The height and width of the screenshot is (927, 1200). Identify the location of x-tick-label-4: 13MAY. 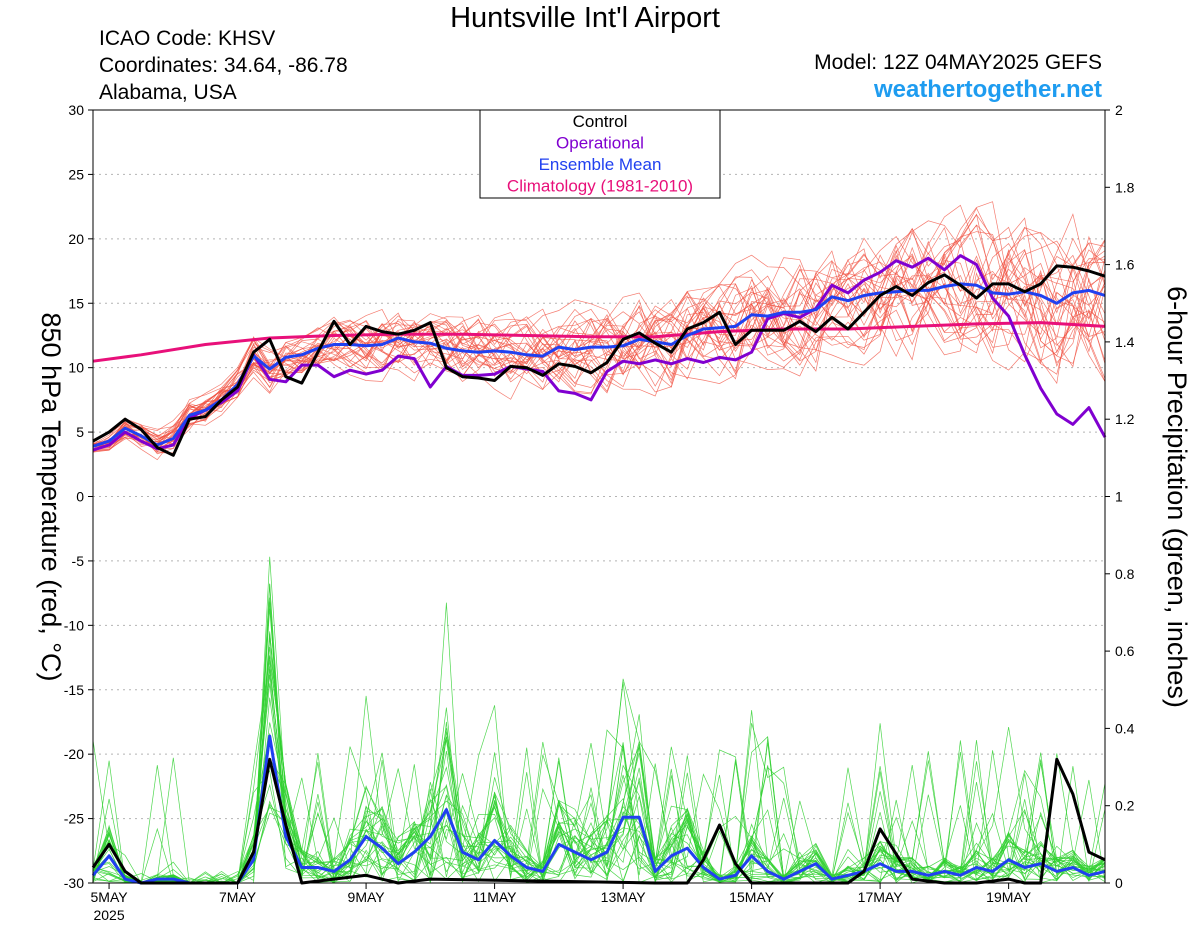
(624, 897).